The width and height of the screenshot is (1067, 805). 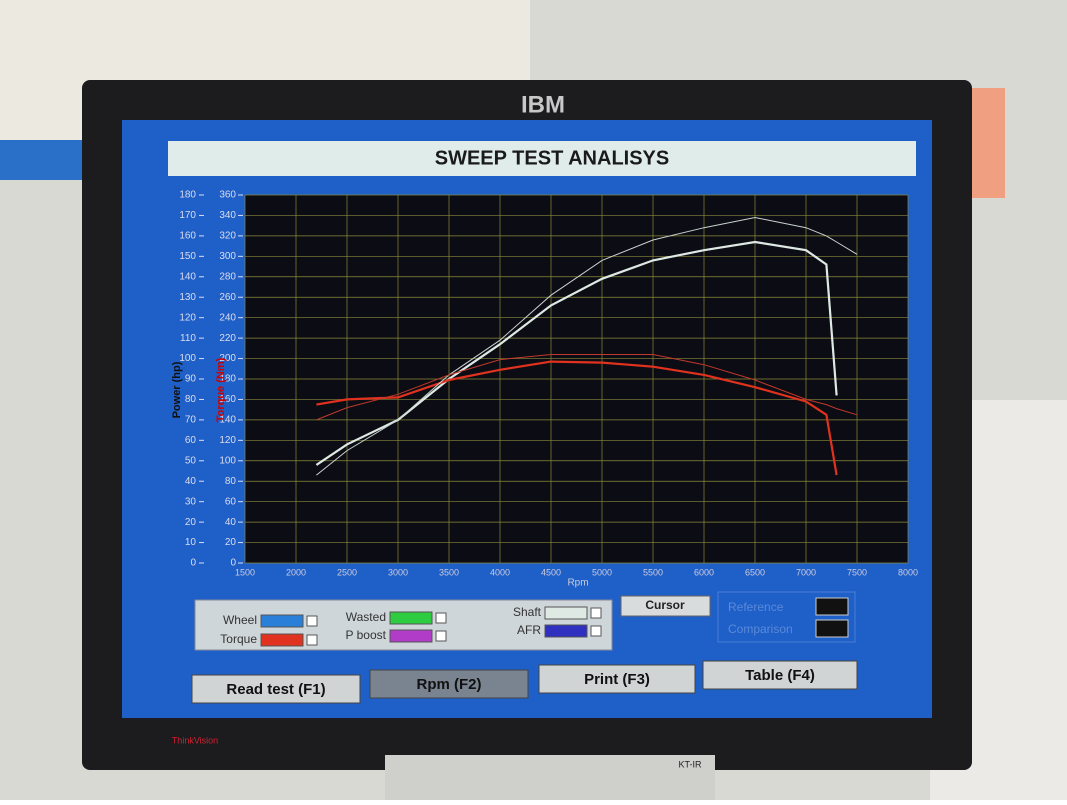 I want to click on y-tick-label: 80, so click(x=191, y=399).